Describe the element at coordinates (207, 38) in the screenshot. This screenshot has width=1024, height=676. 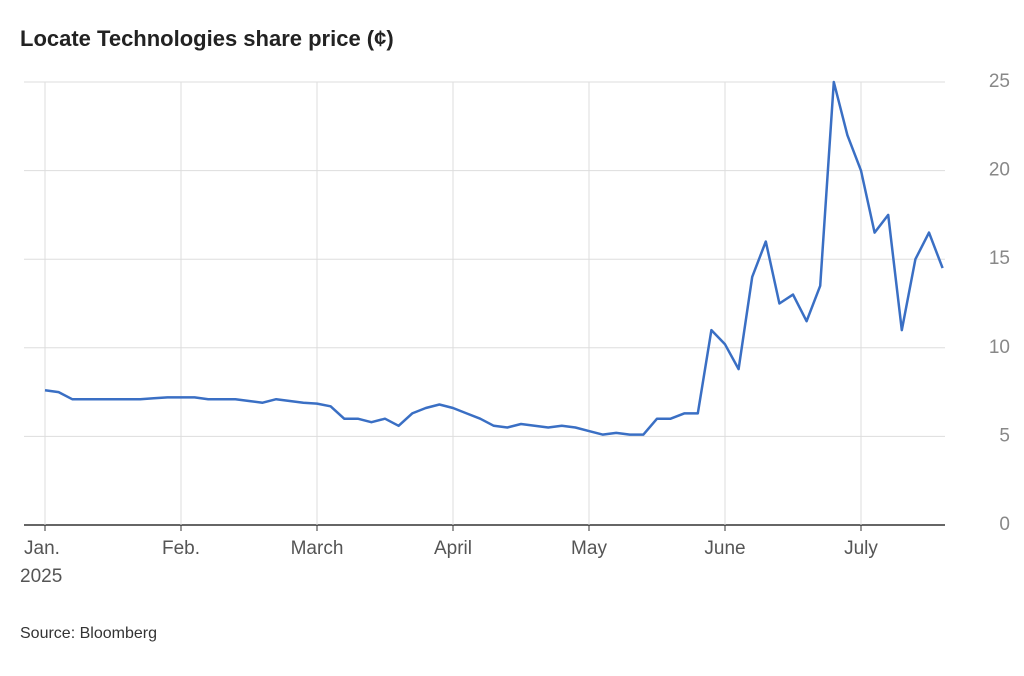
I see `chart-title: Locate Technologies share price (¢)` at that location.